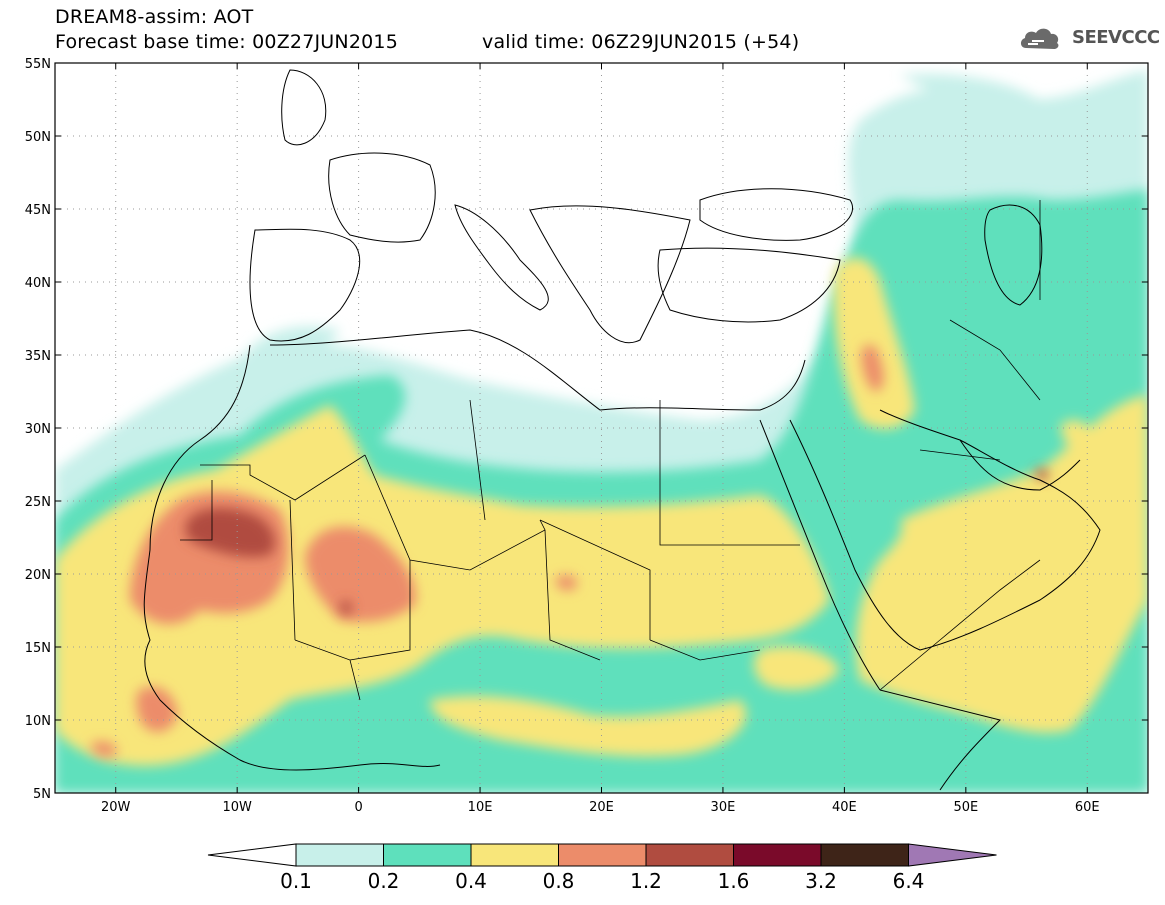 This screenshot has height=905, width=1165. Describe the element at coordinates (952, 855) in the screenshot. I see `colorbar-above-triangle` at that location.